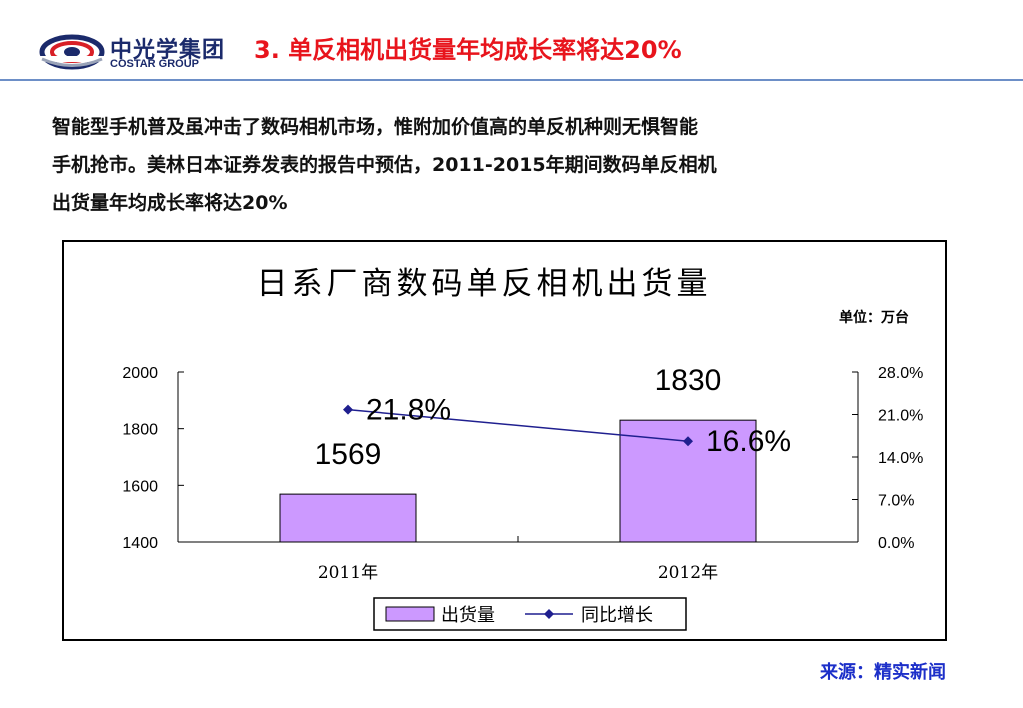 The height and width of the screenshot is (708, 1023). I want to click on left-tick-label: 1600, so click(140, 486).